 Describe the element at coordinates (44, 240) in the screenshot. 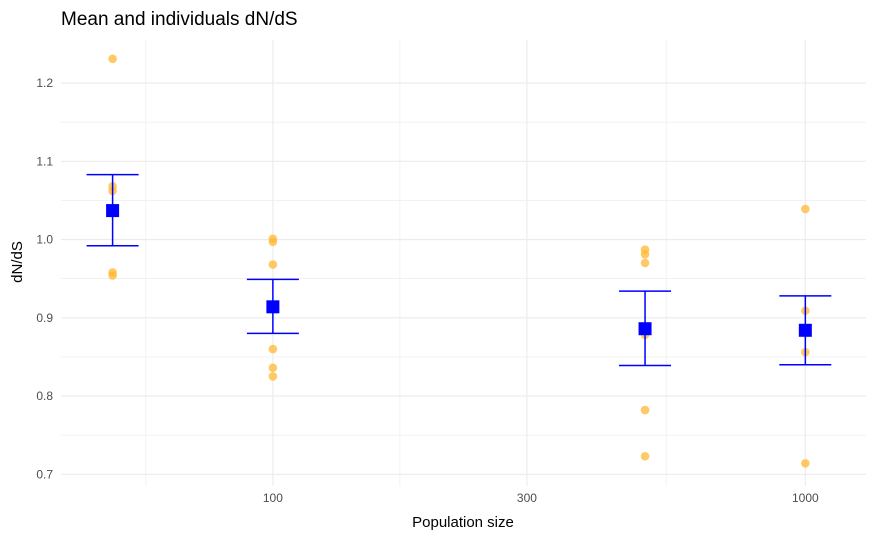

I see `y-tick-label: 1.0` at that location.